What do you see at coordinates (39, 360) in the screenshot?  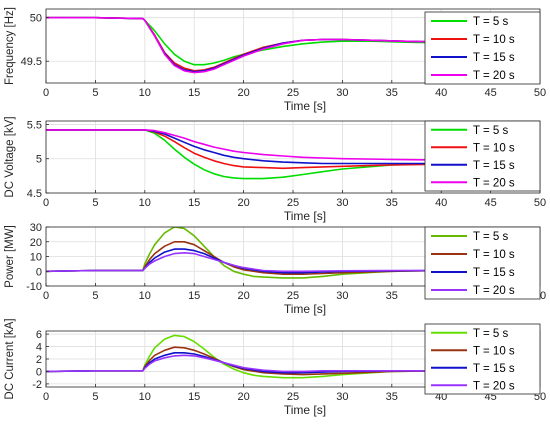 I see `y-tick-label: 2` at bounding box center [39, 360].